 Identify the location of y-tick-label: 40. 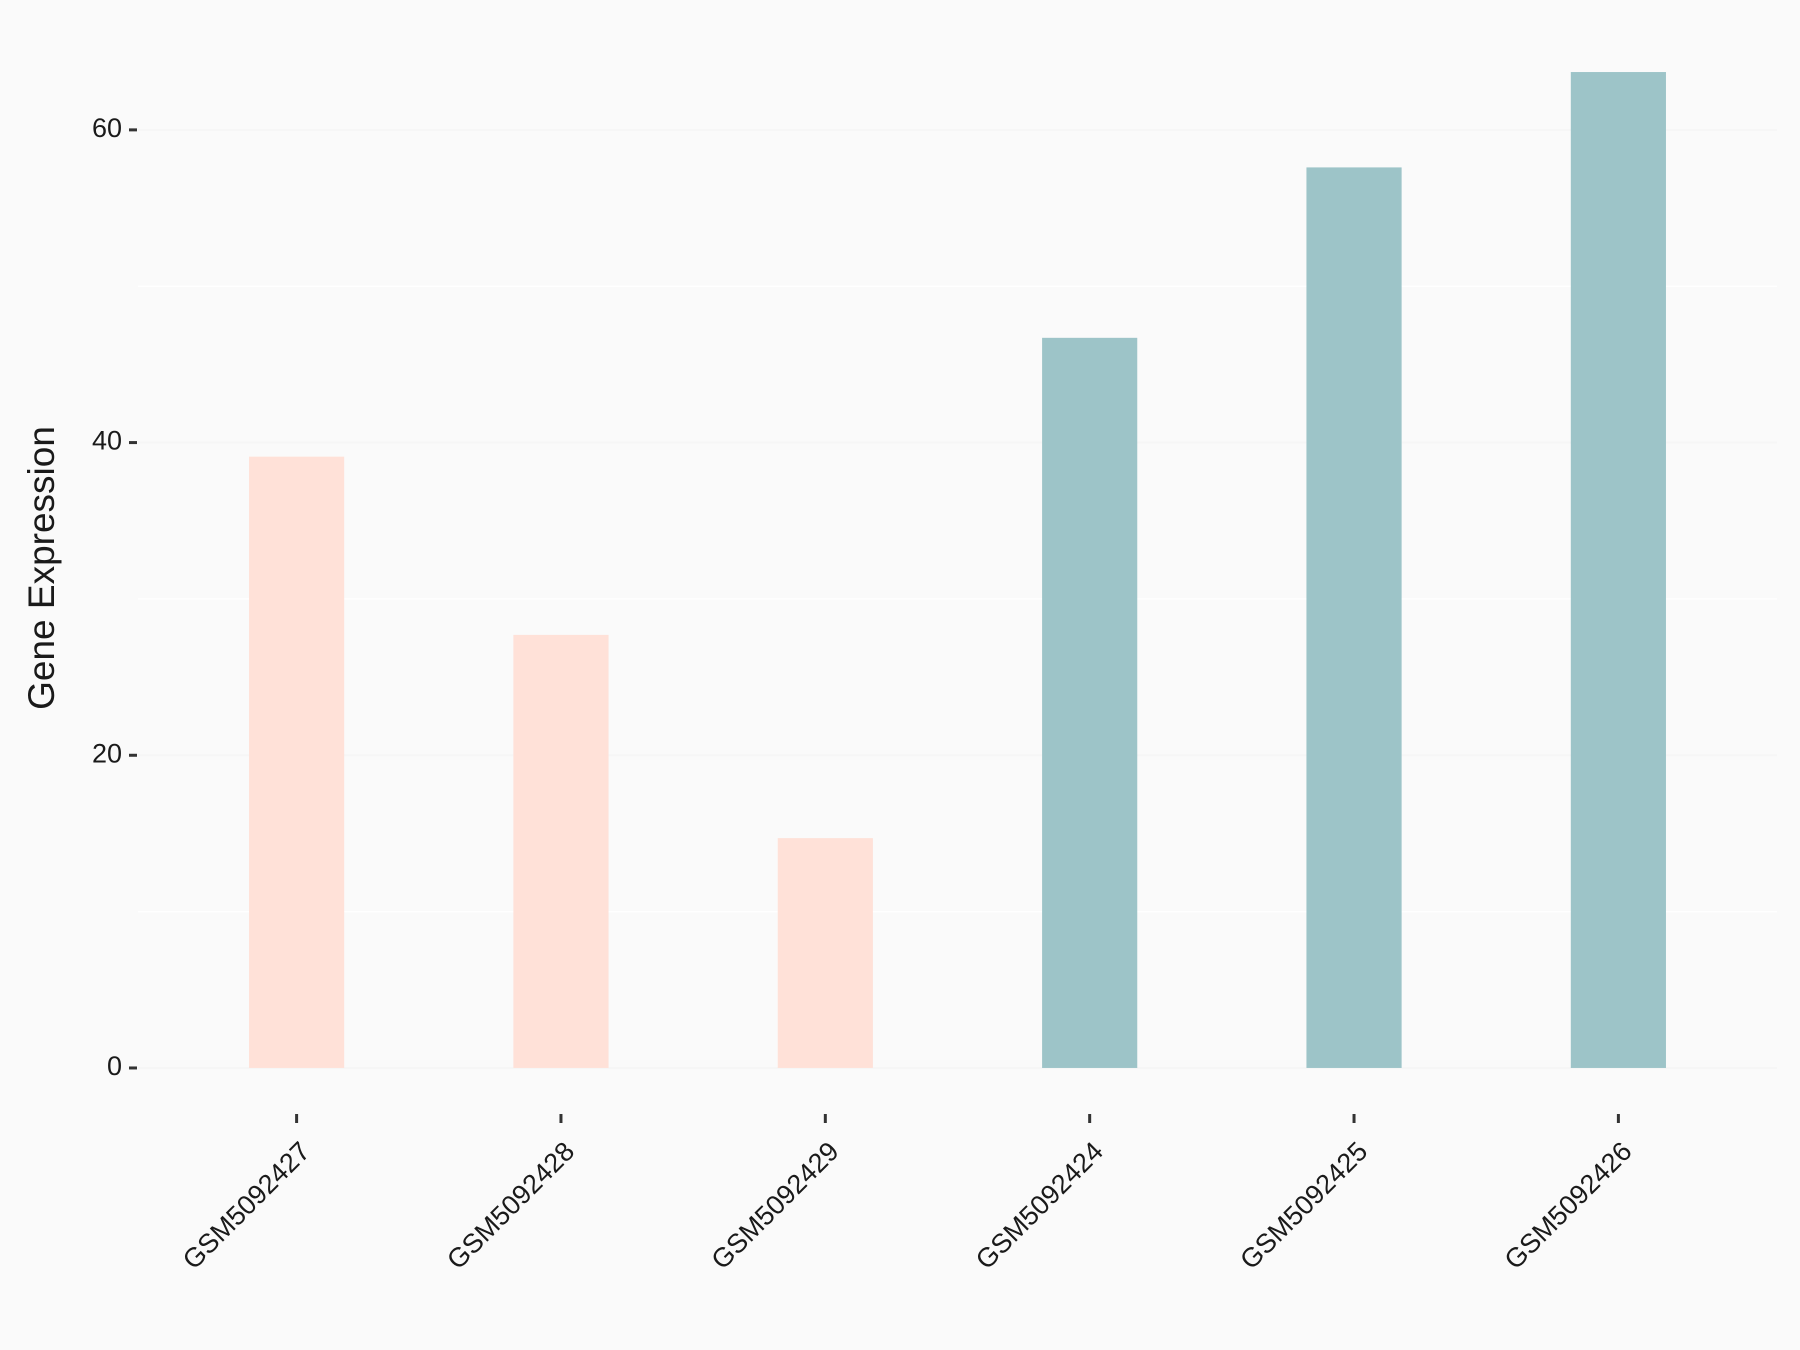
(107, 441).